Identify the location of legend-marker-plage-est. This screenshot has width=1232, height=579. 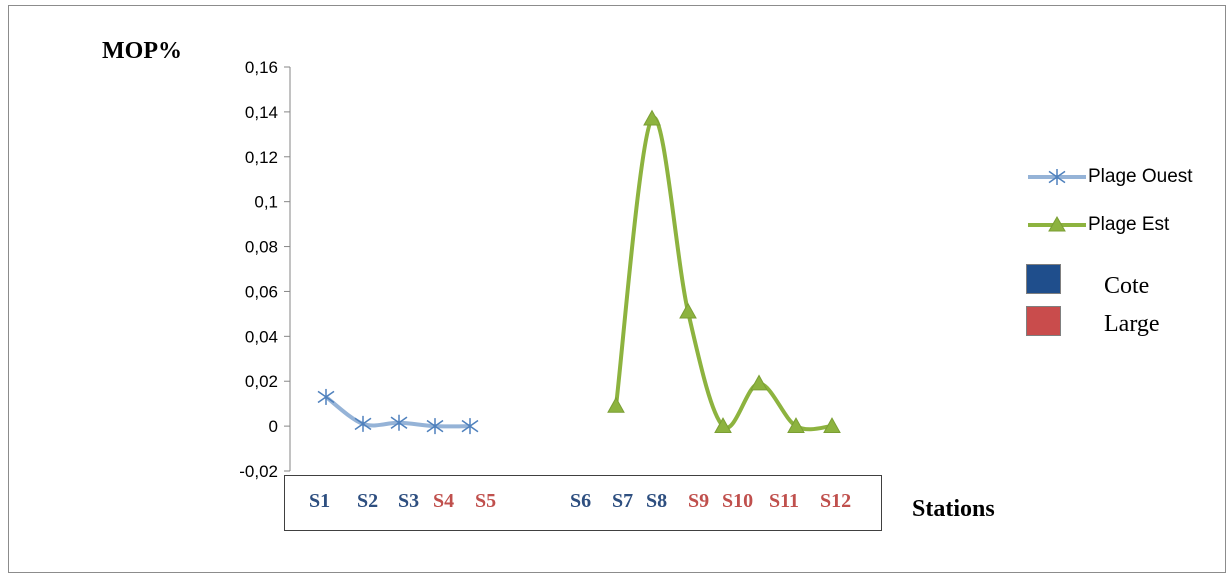
(1057, 223).